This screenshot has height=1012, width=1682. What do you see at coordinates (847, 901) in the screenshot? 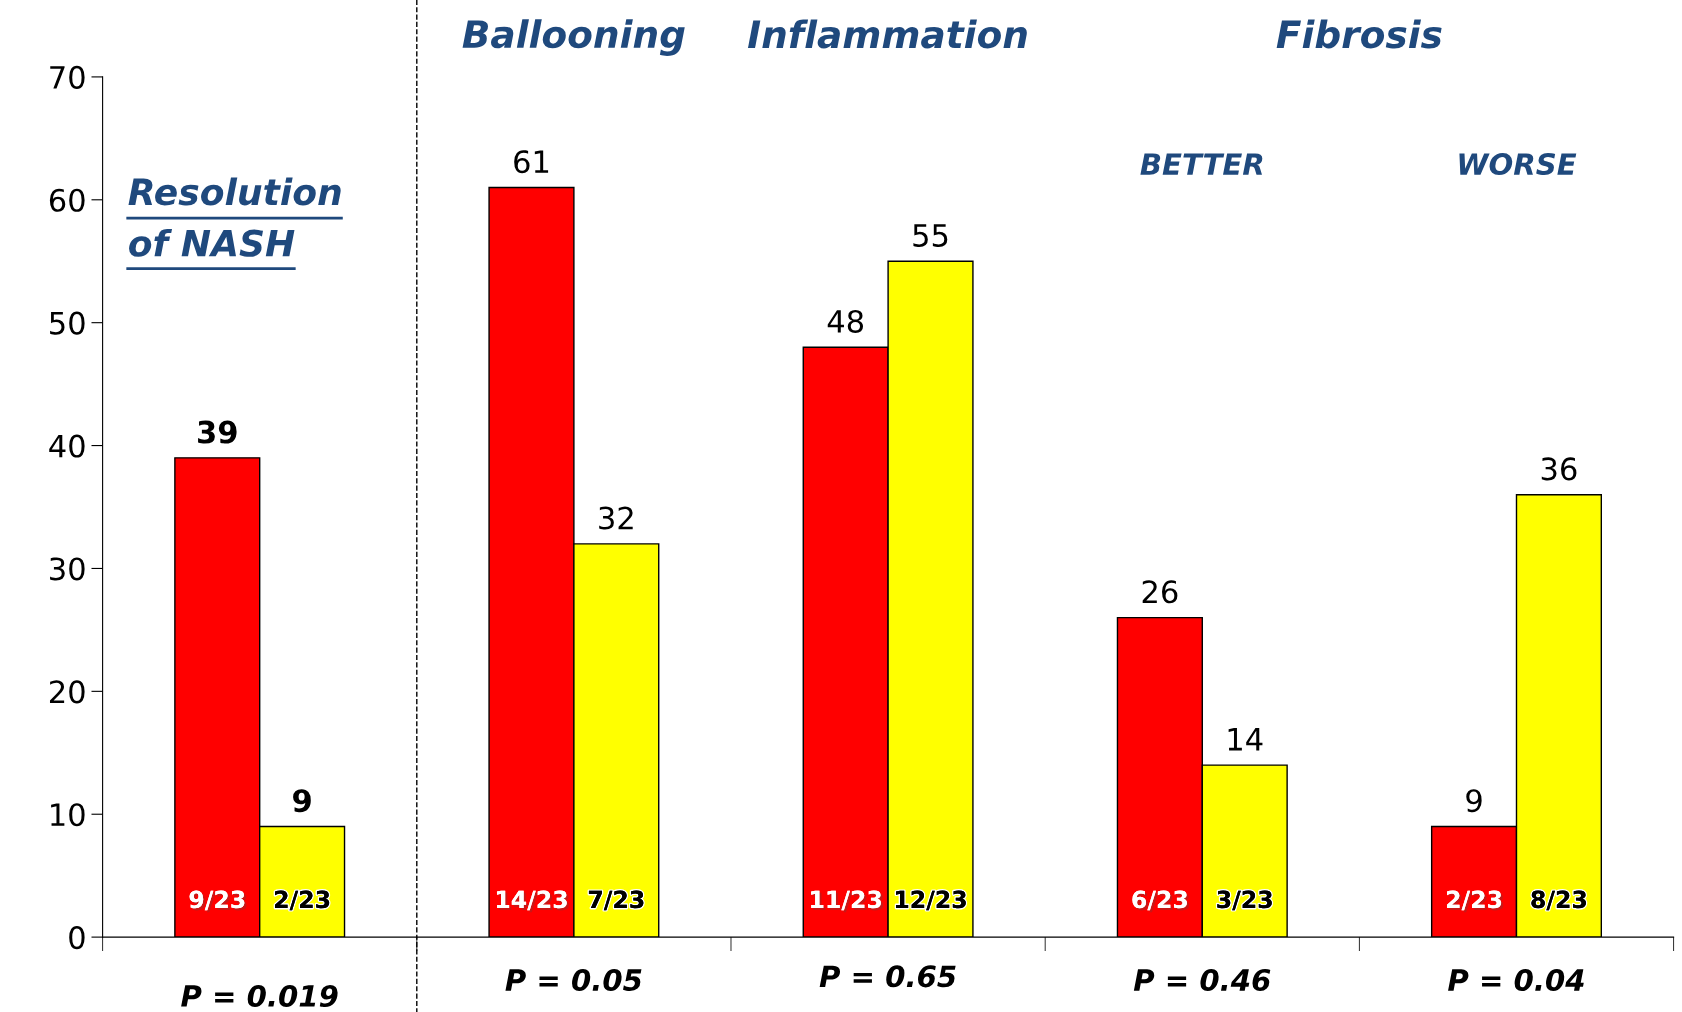
I see `annotation: 11/23` at bounding box center [847, 901].